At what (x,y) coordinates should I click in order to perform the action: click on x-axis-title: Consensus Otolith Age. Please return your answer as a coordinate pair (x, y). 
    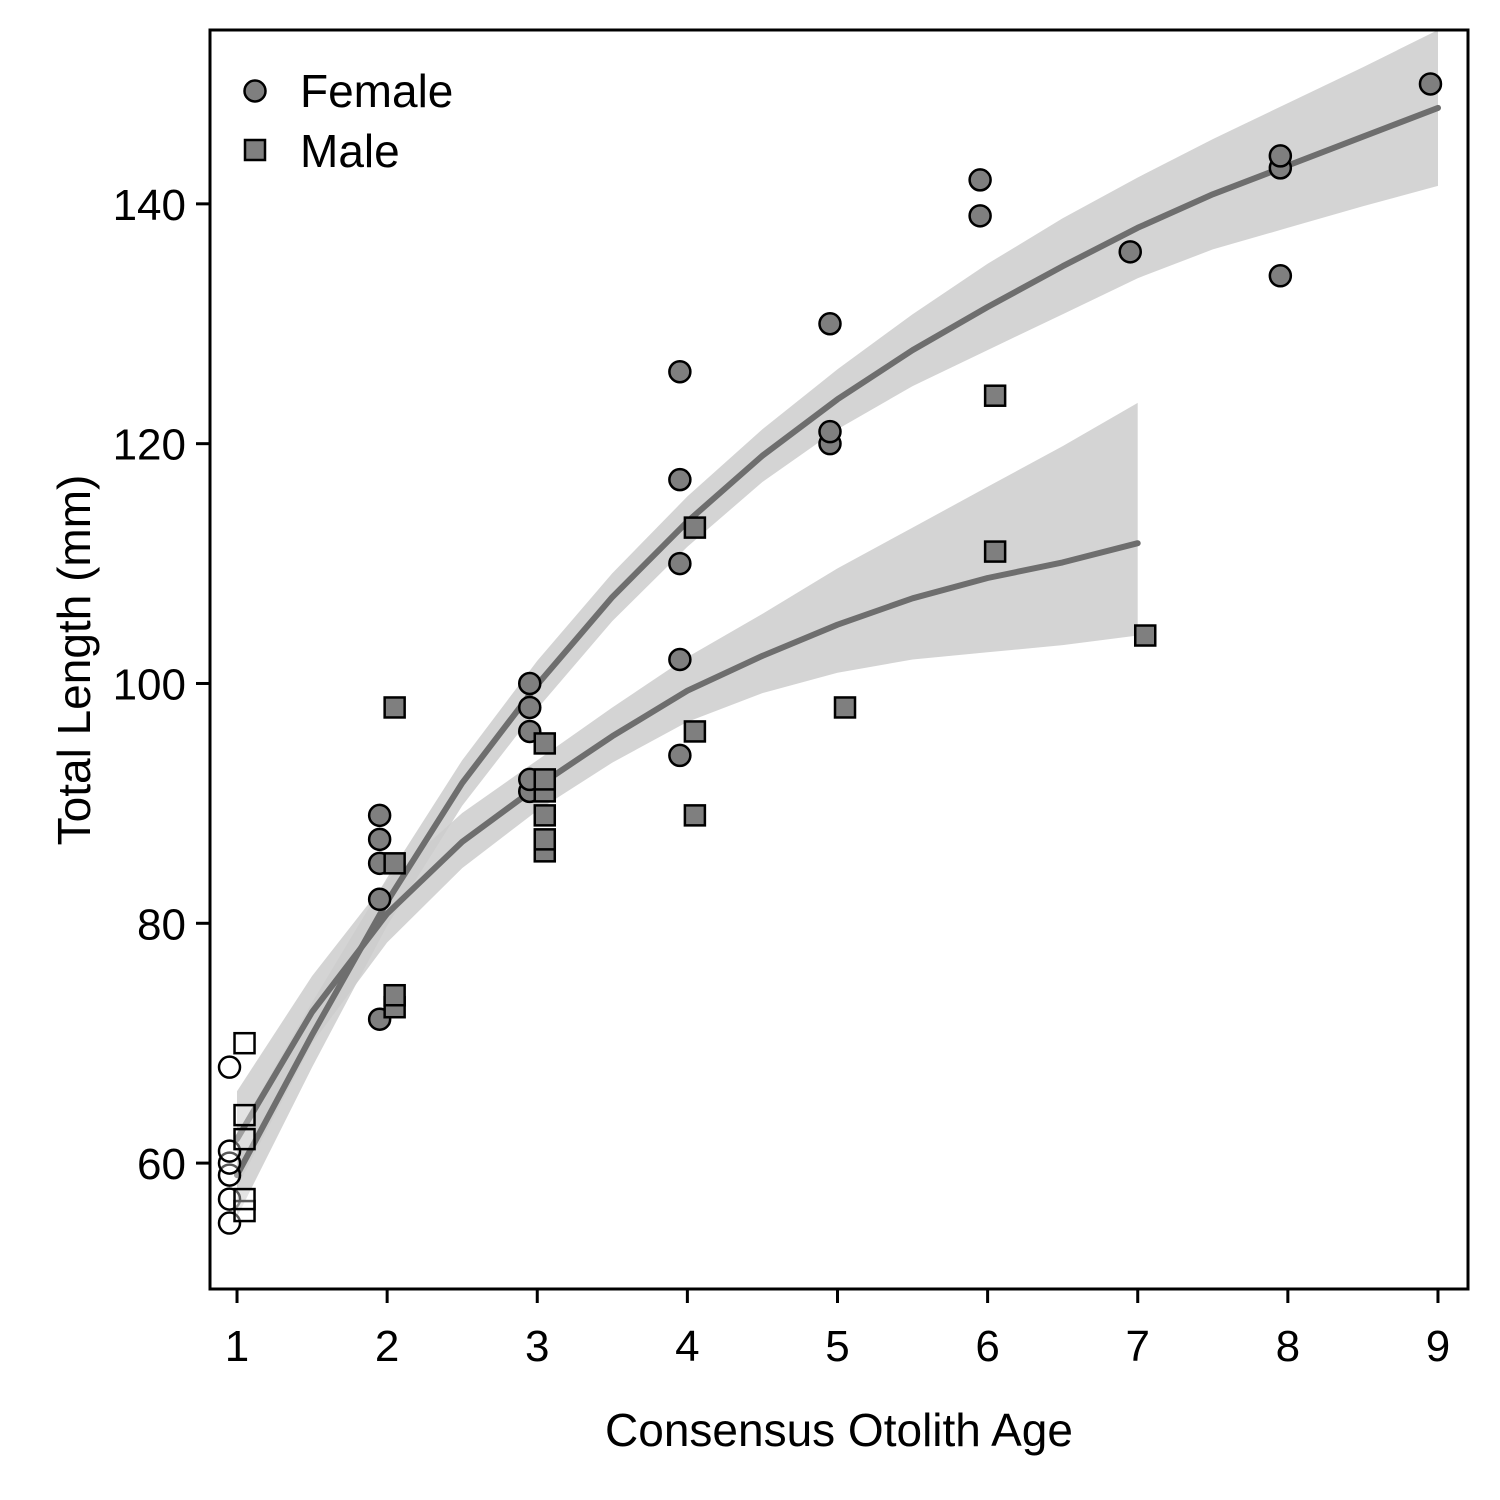
    Looking at the image, I should click on (839, 1430).